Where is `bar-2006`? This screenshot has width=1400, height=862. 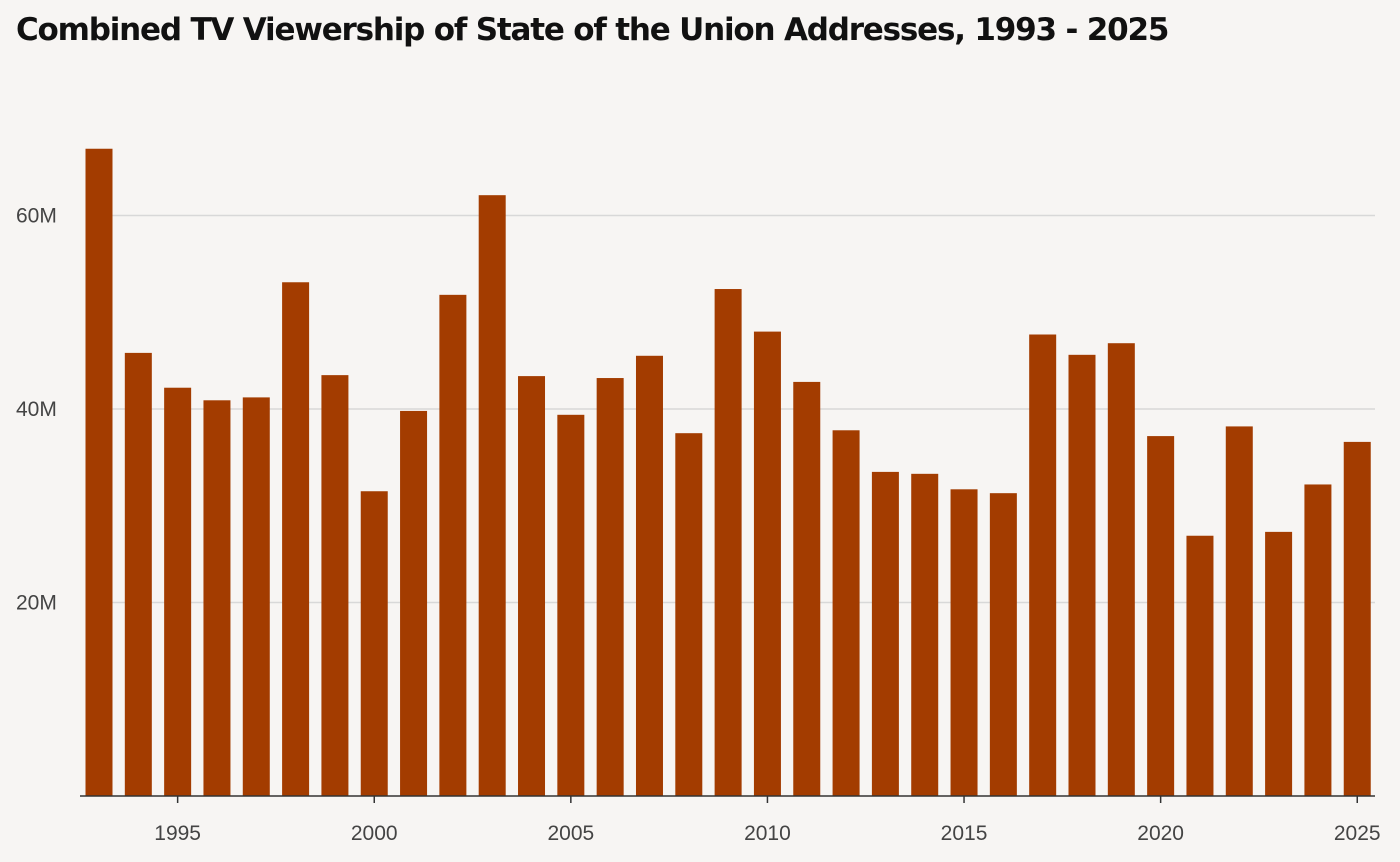
bar-2006 is located at coordinates (610, 587).